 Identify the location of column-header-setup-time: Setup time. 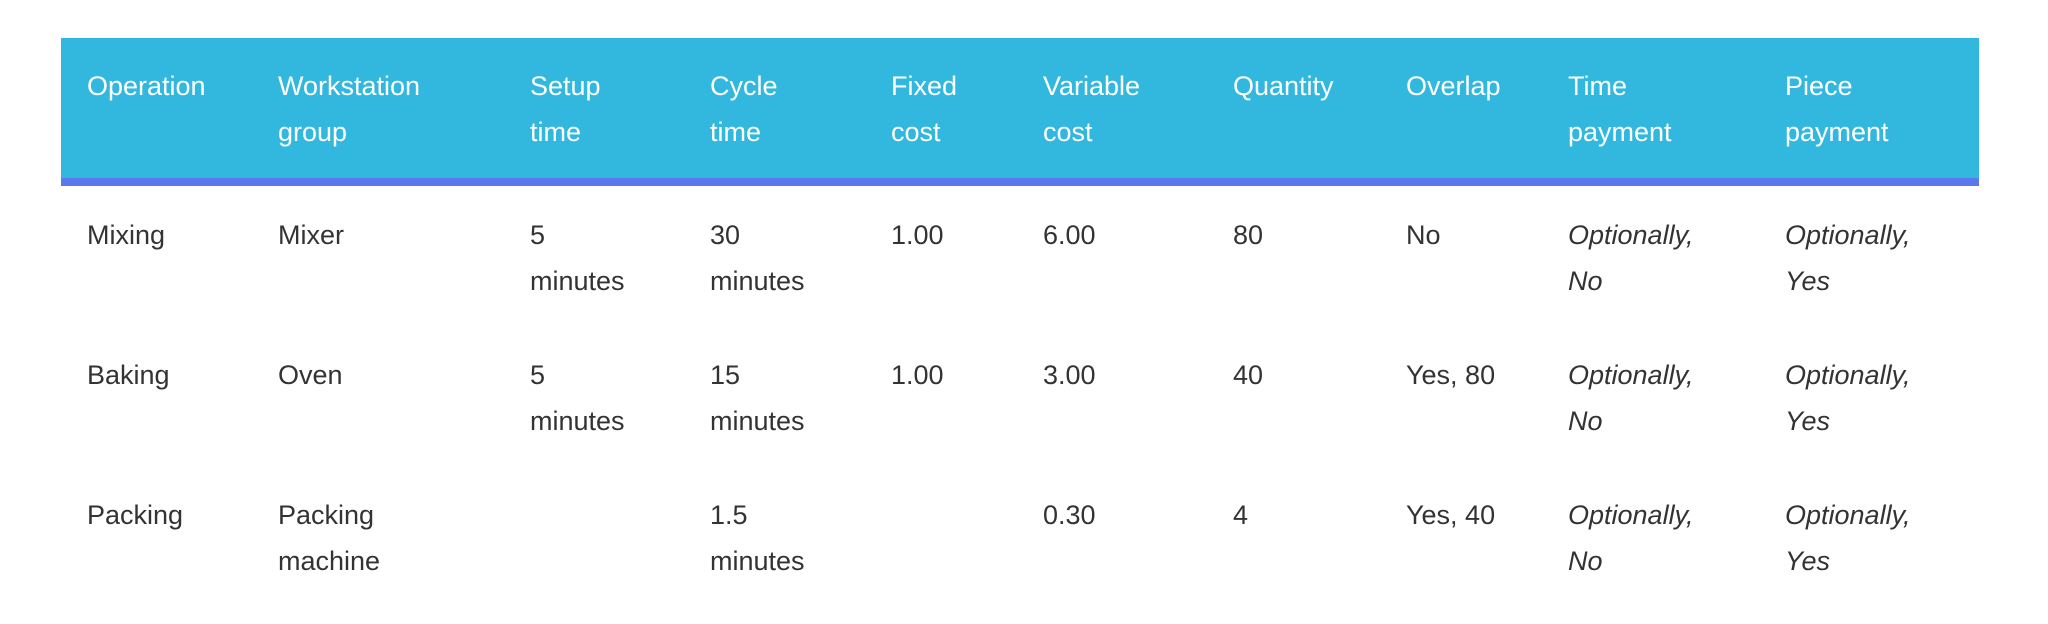
(594, 112).